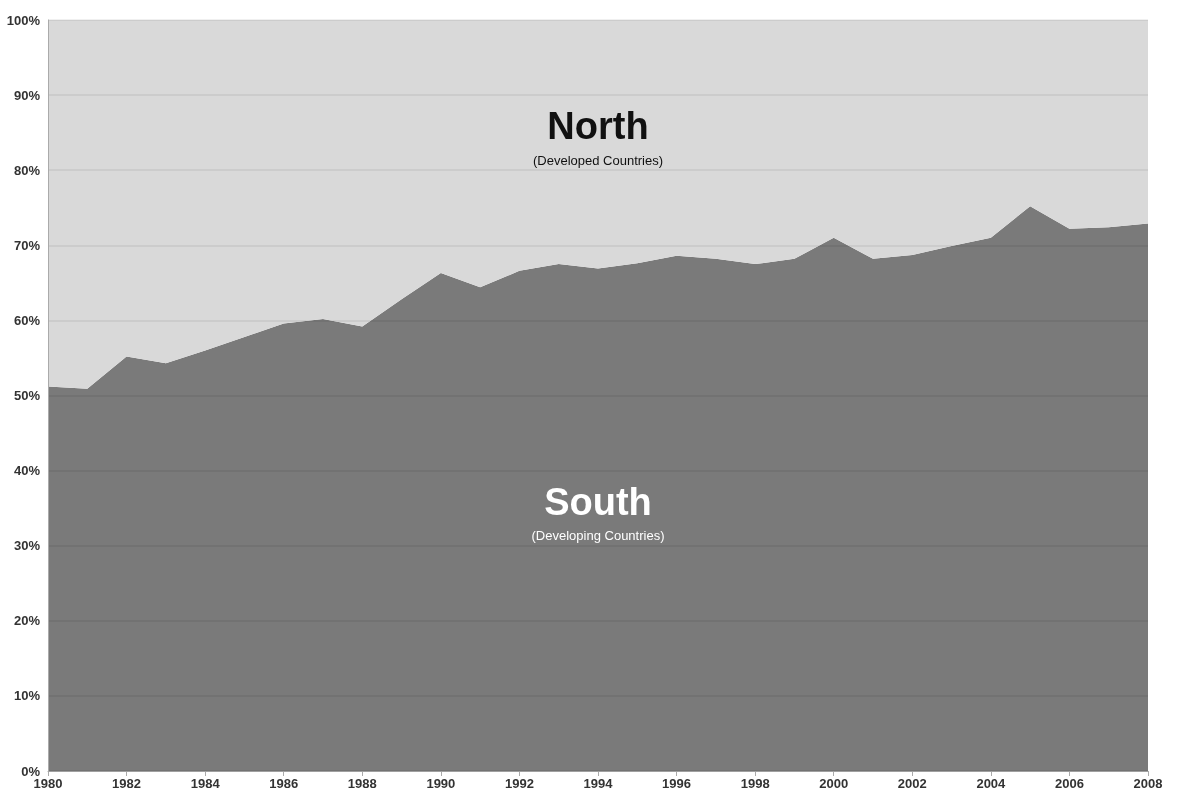 The height and width of the screenshot is (801, 1177). Describe the element at coordinates (1069, 783) in the screenshot. I see `x-tick-label: 2006` at that location.